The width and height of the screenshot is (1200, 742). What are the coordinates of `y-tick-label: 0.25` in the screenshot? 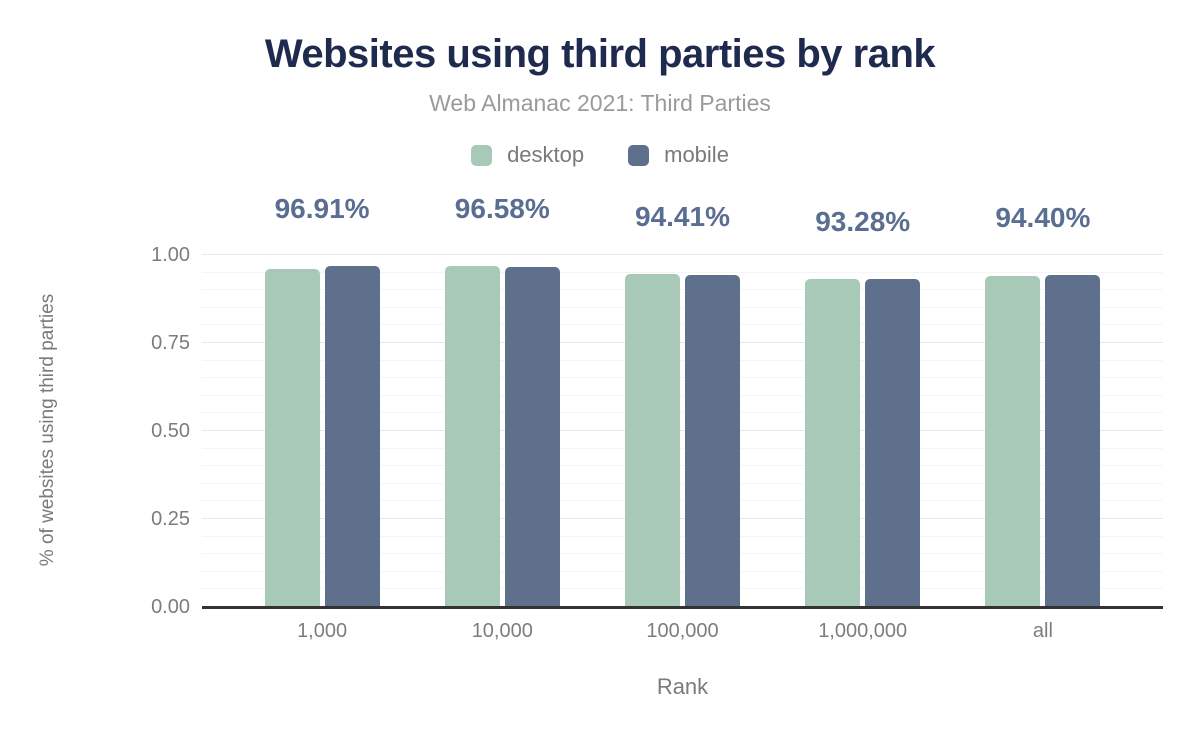 It's located at (170, 519).